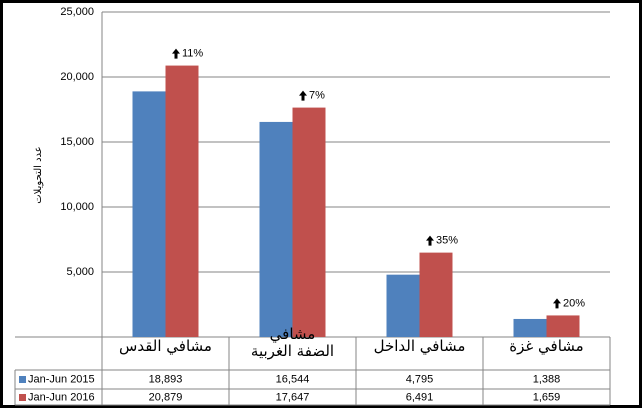 This screenshot has height=408, width=642. What do you see at coordinates (419, 346) in the screenshot?
I see `x-tick-label: مشافي الداخل` at bounding box center [419, 346].